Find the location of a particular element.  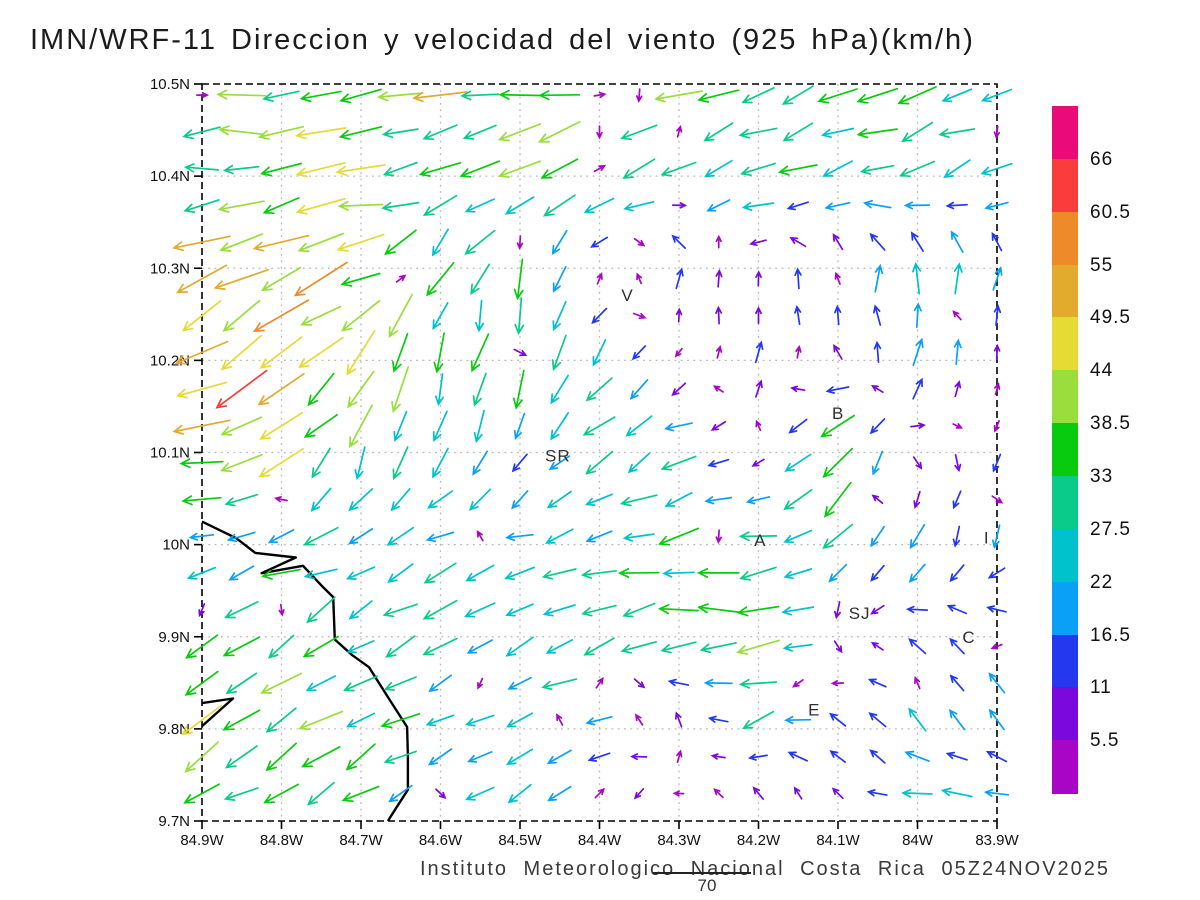

y-axis-label: 10.1N is located at coordinates (170, 453).